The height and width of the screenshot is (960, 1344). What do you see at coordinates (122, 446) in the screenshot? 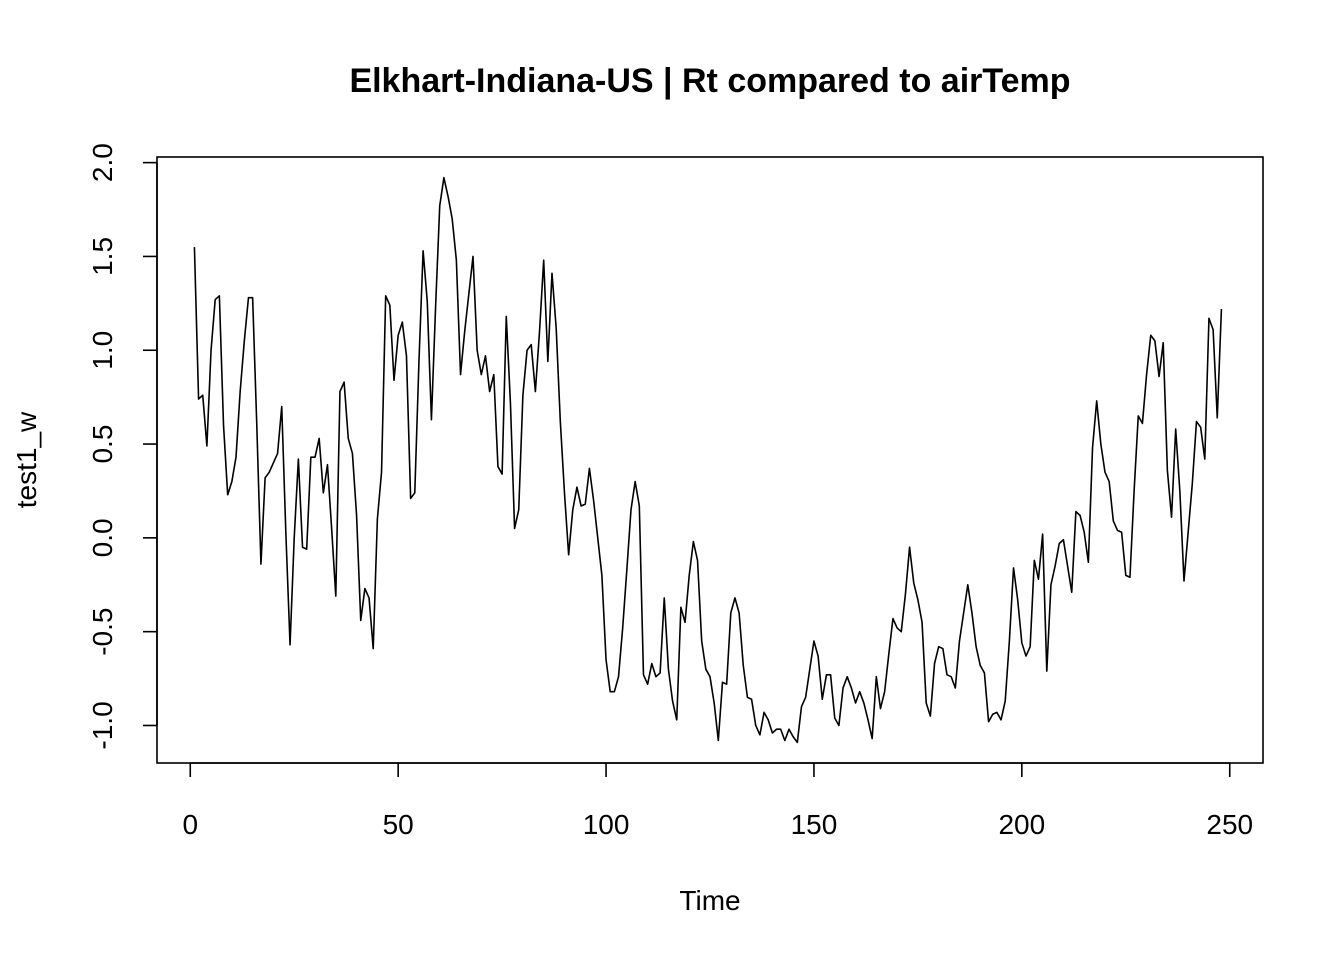
I see `y-axis: -1.0 -0.5 0.0 0.5 1.0 1.5 2.0` at bounding box center [122, 446].